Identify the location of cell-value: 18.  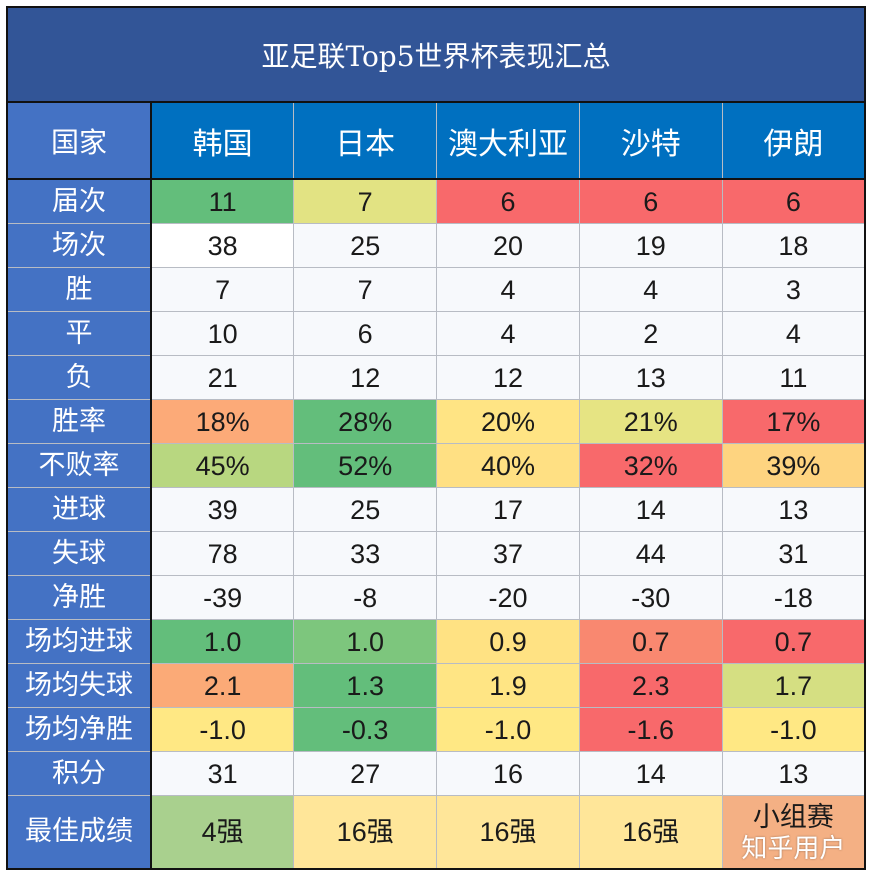
(793, 245).